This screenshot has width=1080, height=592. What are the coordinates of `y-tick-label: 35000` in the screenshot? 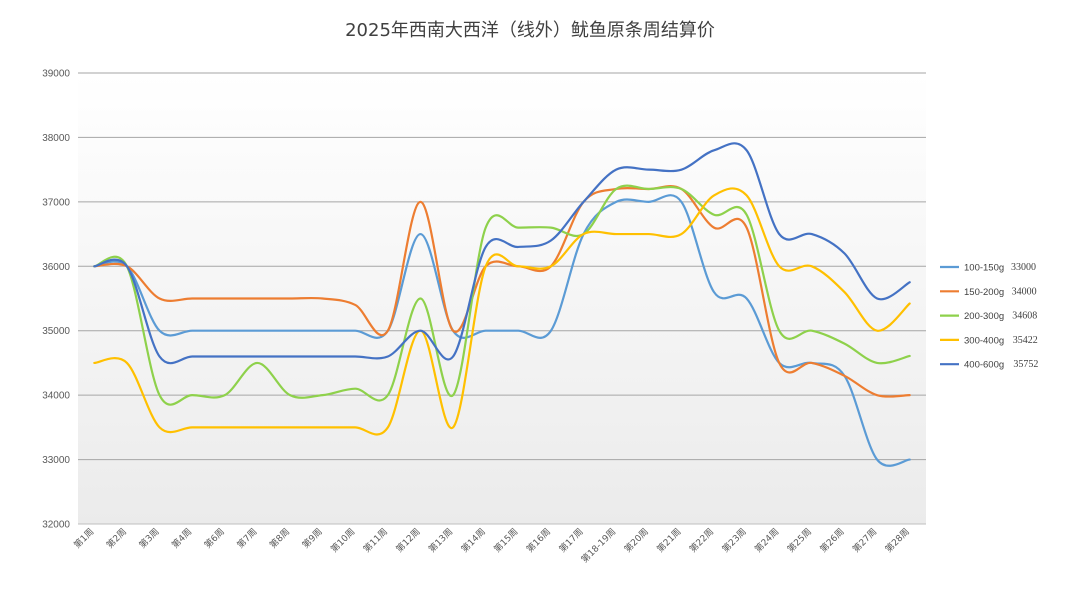 It's located at (56, 331).